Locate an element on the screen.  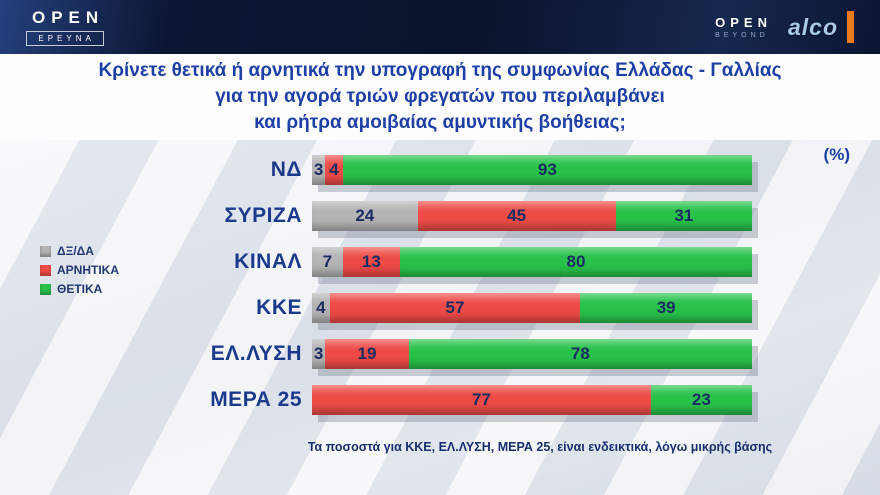
open-beyond-beyond-text: BEYOND is located at coordinates (742, 35).